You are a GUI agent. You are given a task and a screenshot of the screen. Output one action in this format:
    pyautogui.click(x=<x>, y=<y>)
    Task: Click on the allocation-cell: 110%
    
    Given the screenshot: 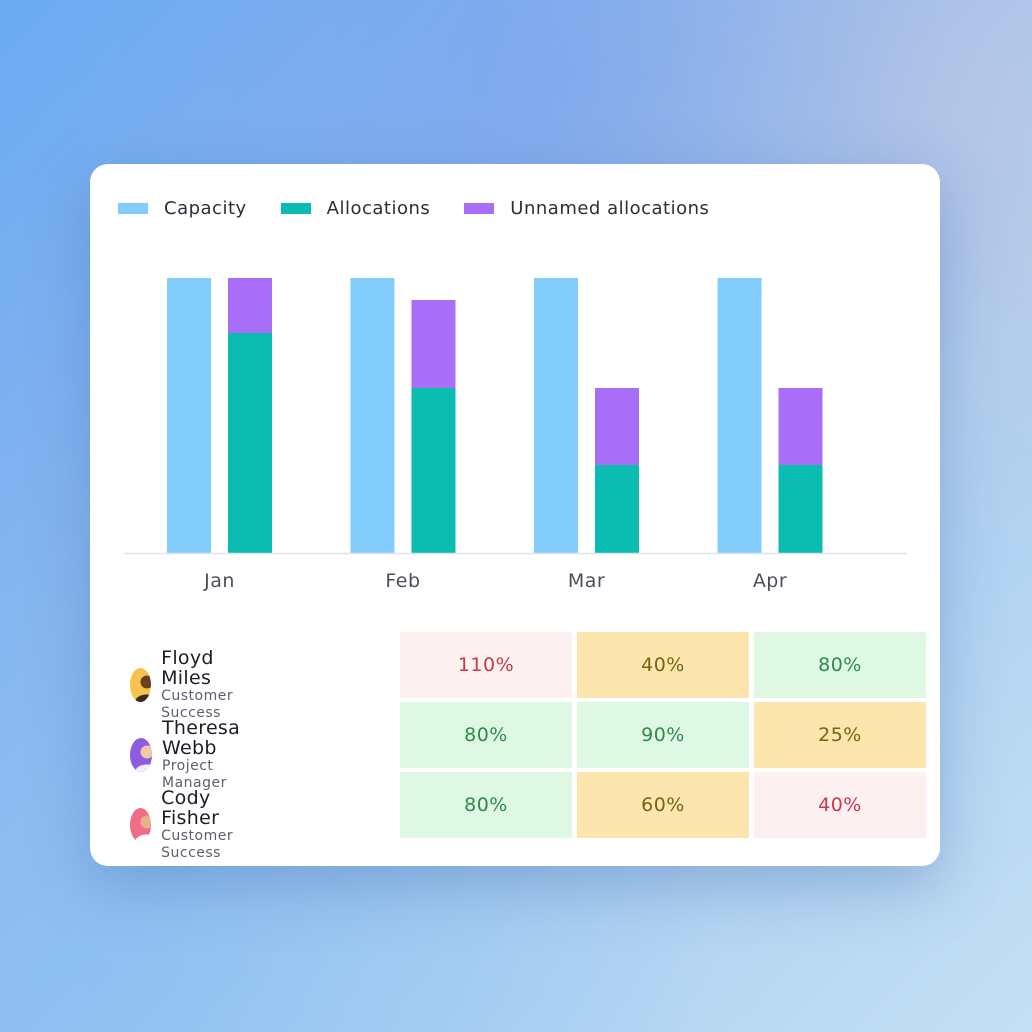 What is the action you would take?
    pyautogui.click(x=486, y=665)
    